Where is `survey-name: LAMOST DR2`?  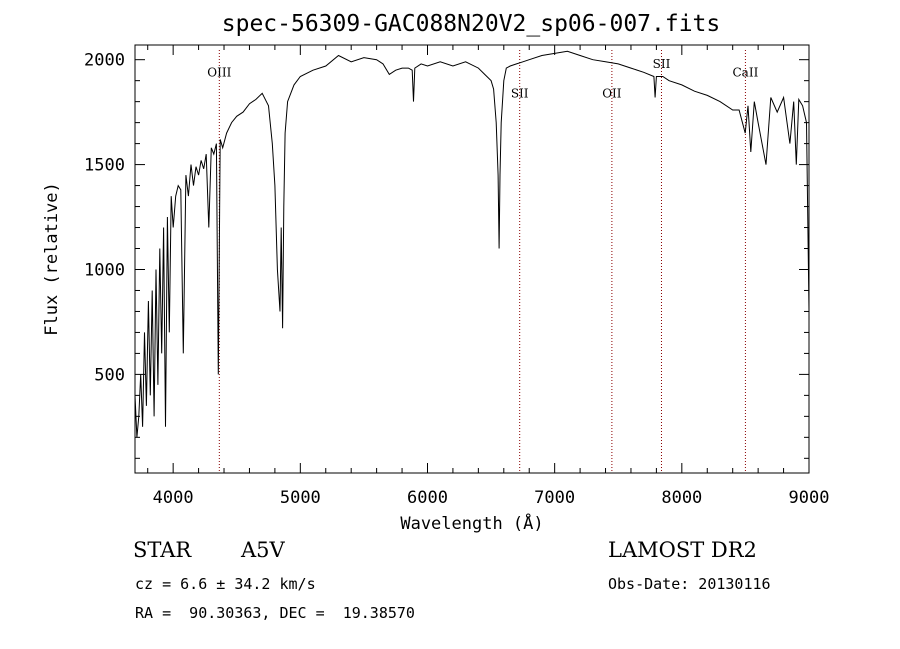 survey-name: LAMOST DR2 is located at coordinates (682, 550).